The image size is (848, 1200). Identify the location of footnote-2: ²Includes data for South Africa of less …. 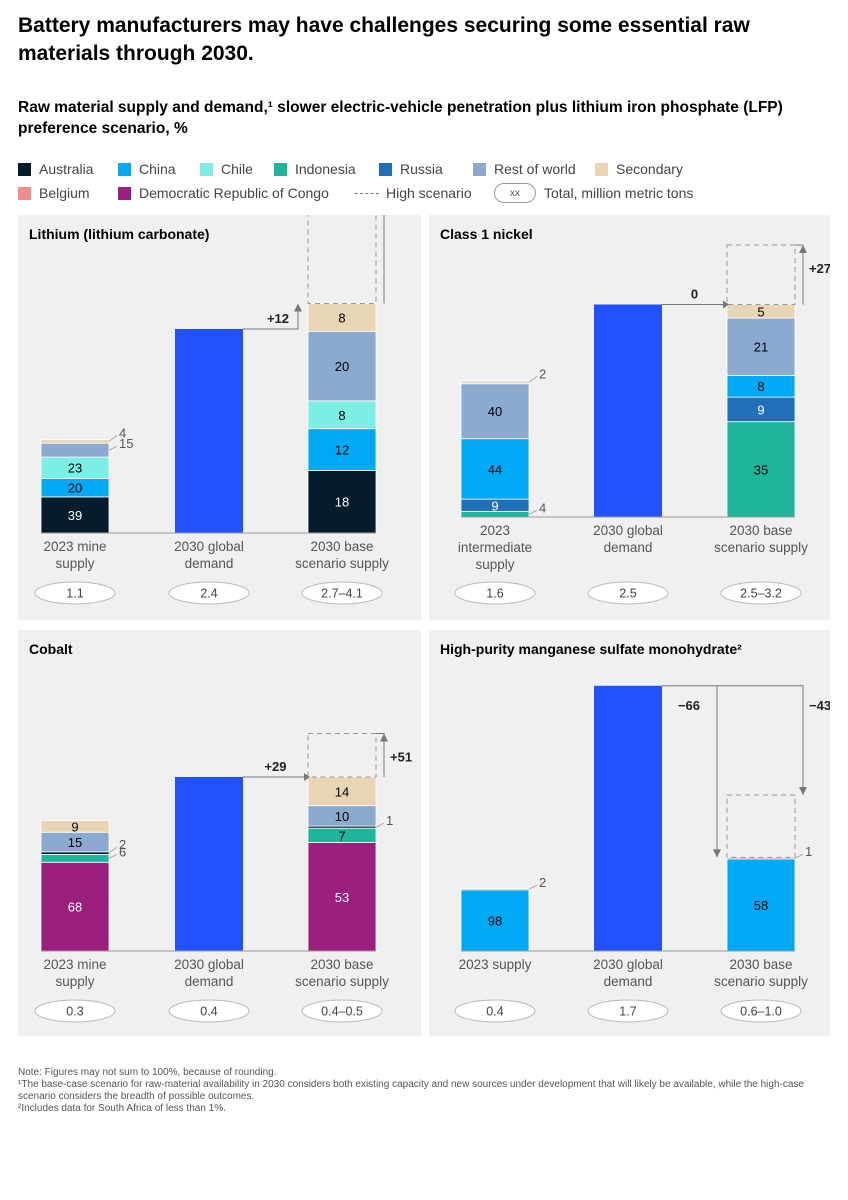
(122, 1108).